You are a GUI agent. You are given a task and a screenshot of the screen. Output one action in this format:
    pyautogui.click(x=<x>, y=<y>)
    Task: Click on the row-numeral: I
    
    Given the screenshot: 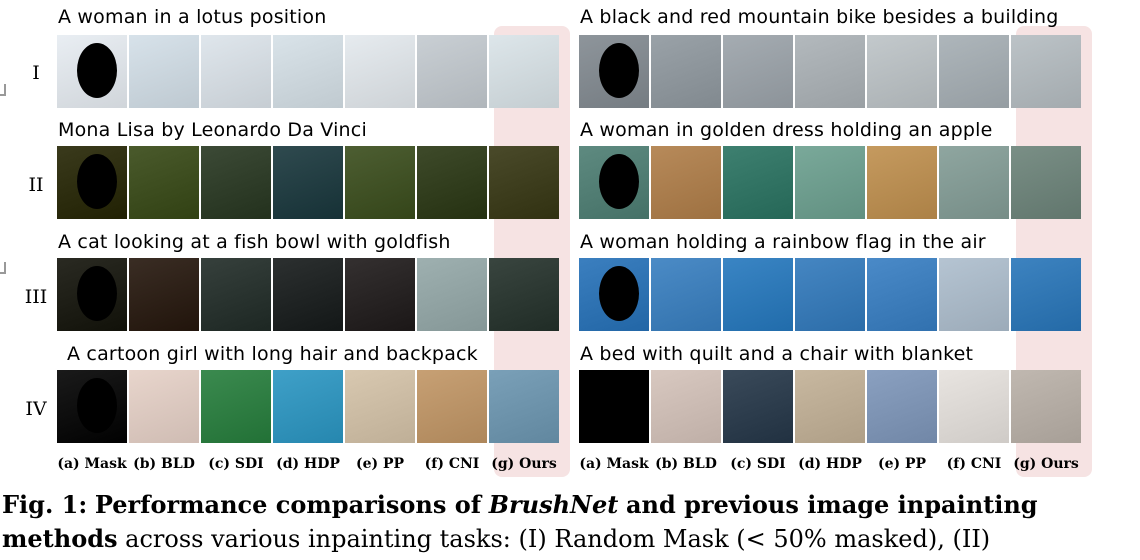 What is the action you would take?
    pyautogui.click(x=36, y=73)
    